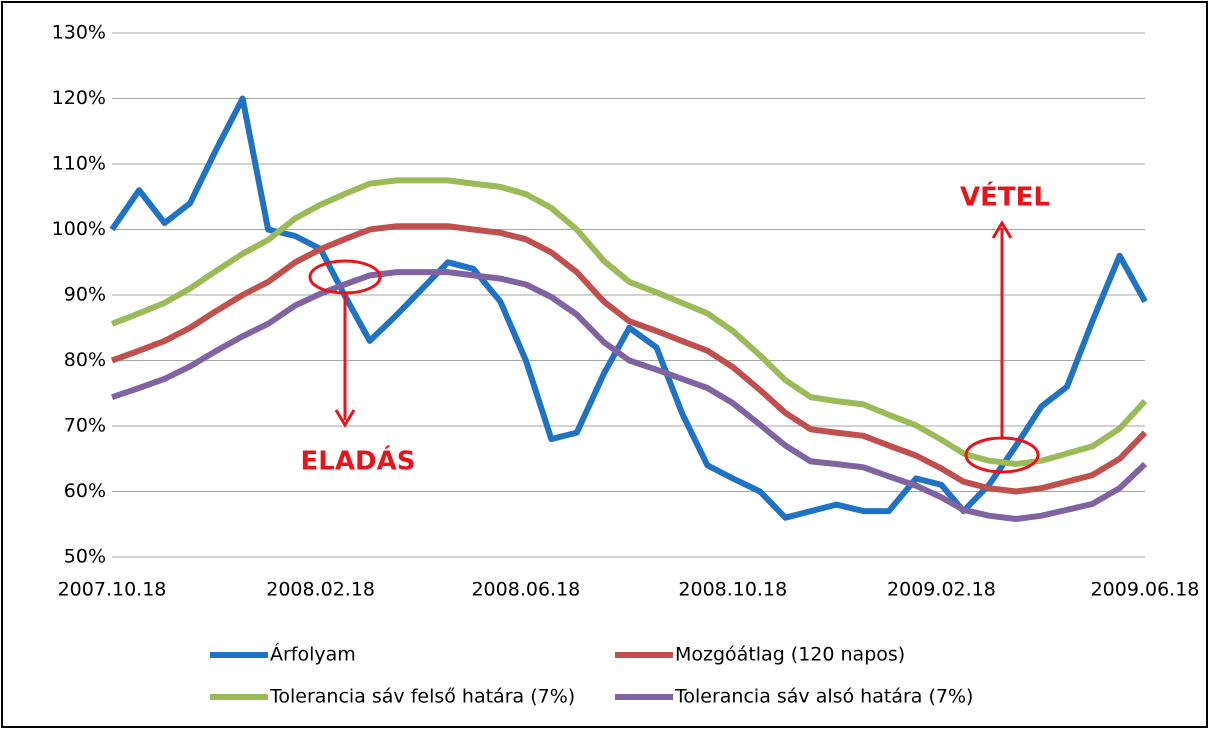  I want to click on x-tick-label: 2009.02.18, so click(941, 590).